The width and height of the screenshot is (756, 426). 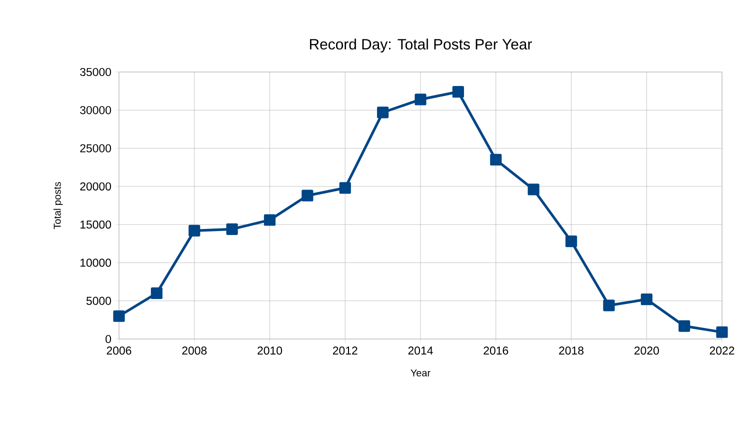 I want to click on x-tick-label: 2020, so click(x=646, y=350).